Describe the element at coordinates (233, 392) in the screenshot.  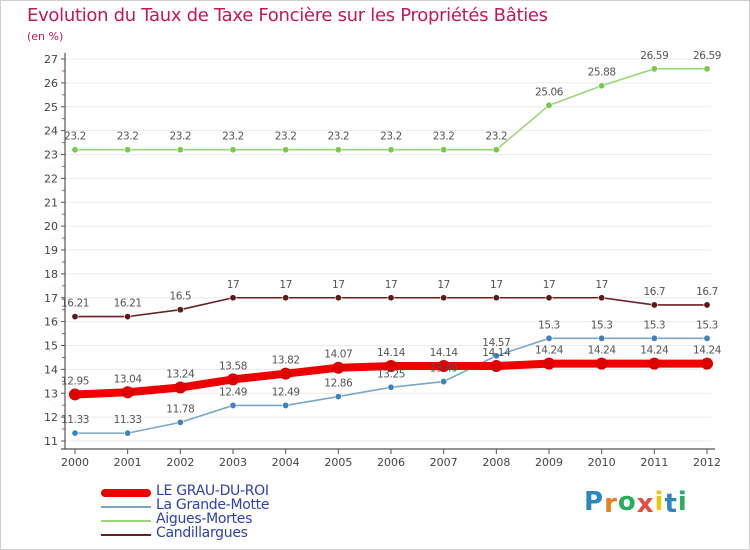
I see `data-label: 12.49` at that location.